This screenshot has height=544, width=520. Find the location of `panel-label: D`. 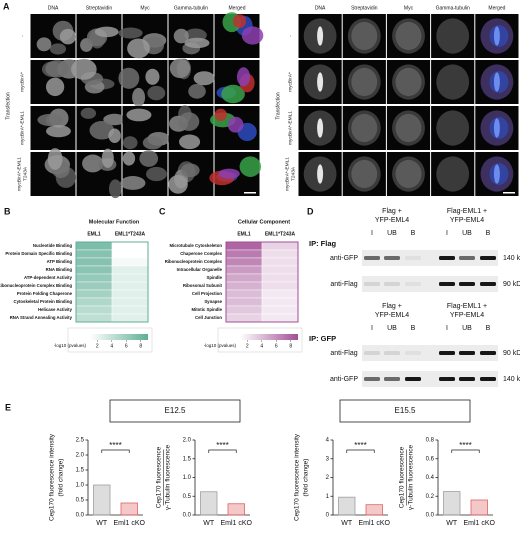

panel-label: D is located at coordinates (310, 211).